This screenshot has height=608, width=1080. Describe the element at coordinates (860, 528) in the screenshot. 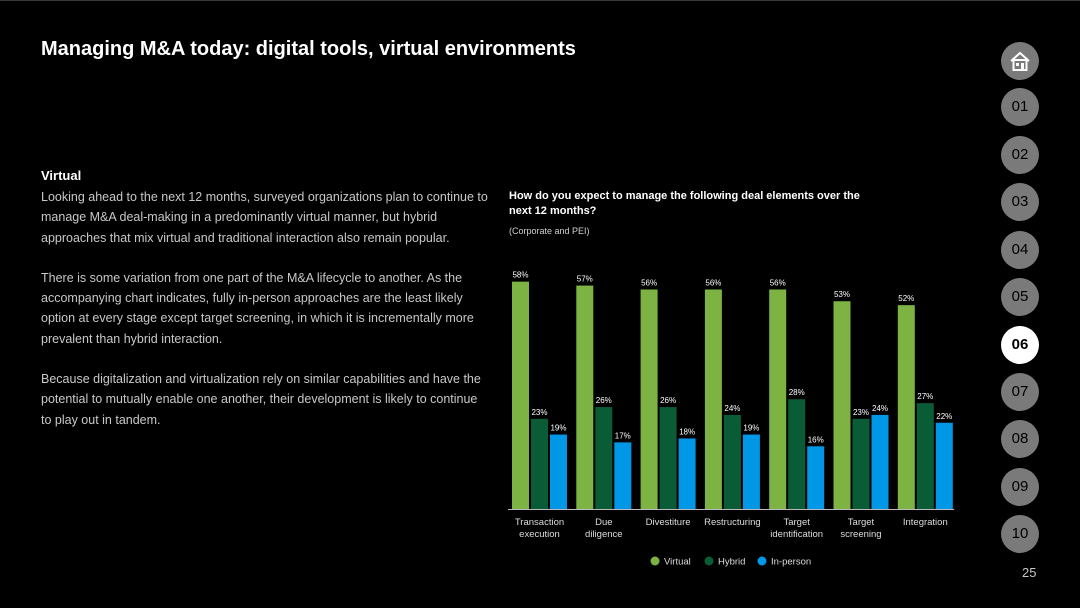

I see `category-label: Target screening` at that location.